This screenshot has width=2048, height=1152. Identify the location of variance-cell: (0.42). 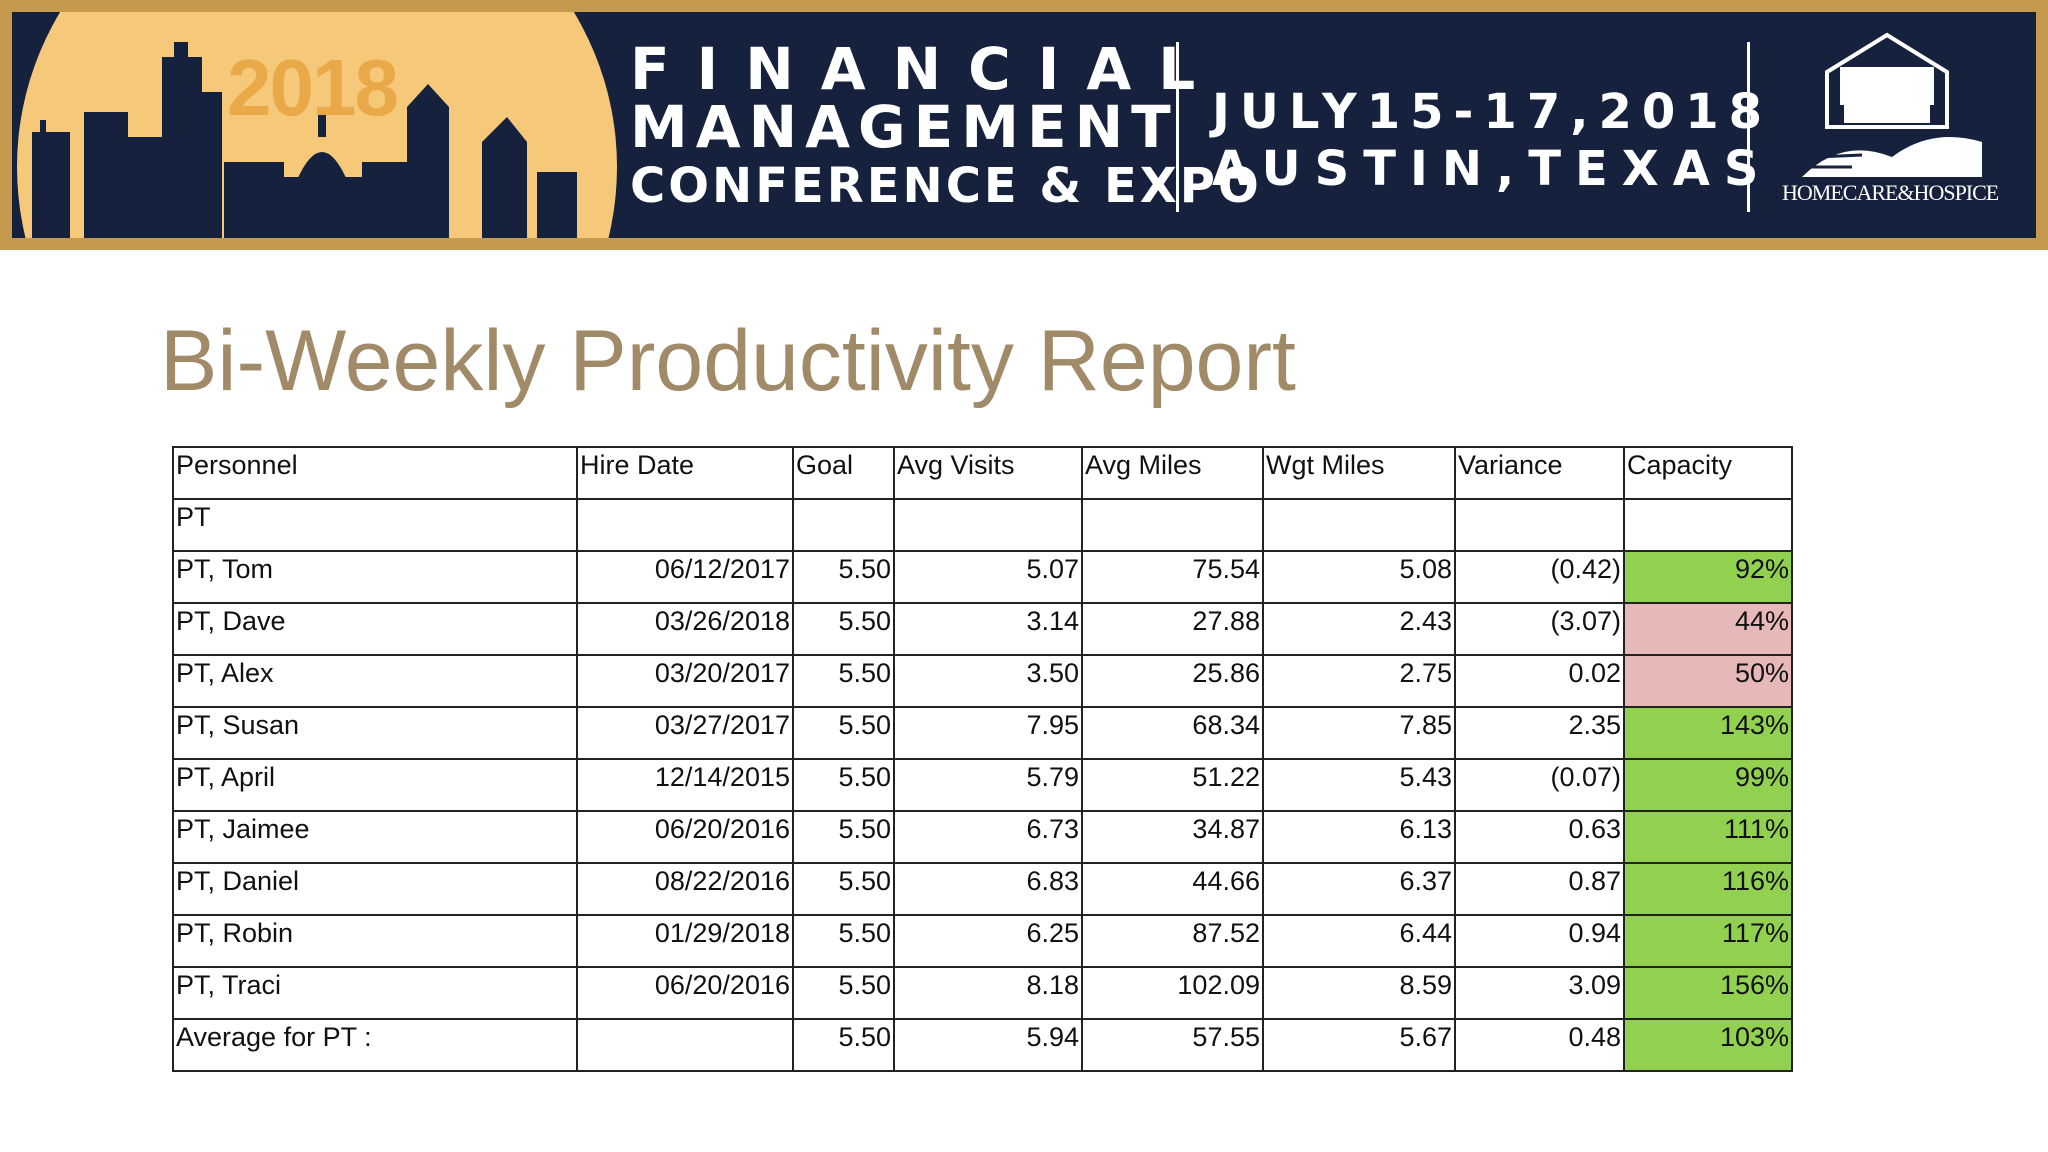
(1539, 577).